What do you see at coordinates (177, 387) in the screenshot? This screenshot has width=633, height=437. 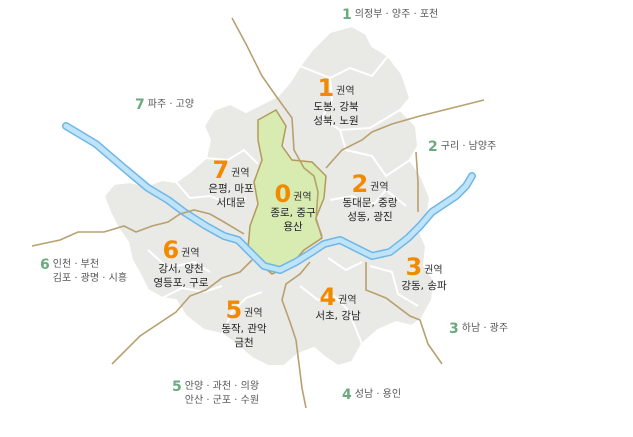 I see `outer-region-5-number: 5` at bounding box center [177, 387].